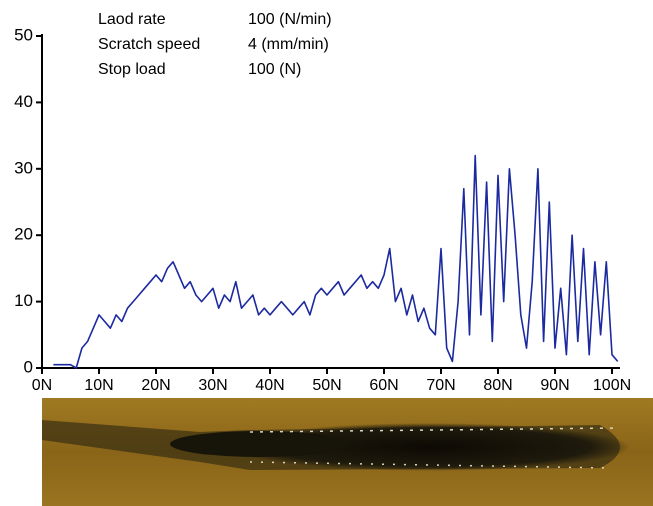 This screenshot has height=506, width=653. Describe the element at coordinates (435, 430) in the screenshot. I see `scratch-edge` at that location.